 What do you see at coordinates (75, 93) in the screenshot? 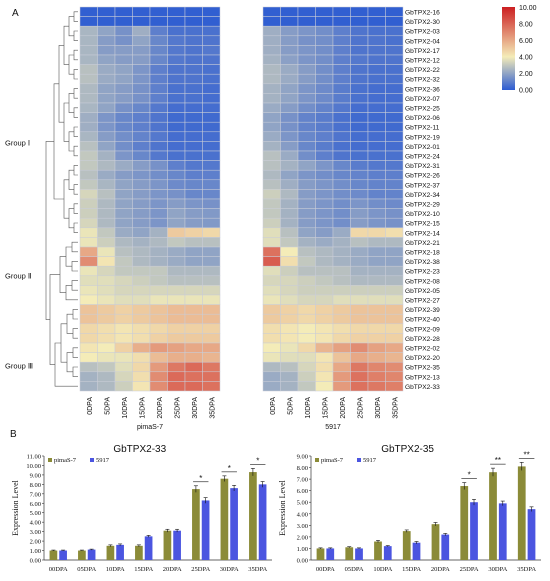
I see `dendrogram-branch` at bounding box center [75, 93].